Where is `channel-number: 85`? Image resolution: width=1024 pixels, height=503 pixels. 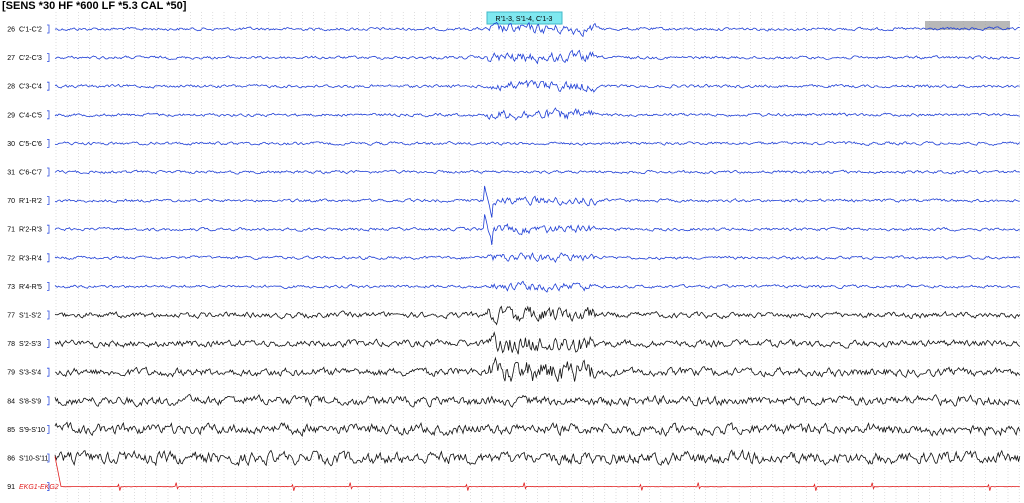 channel-number: 85 is located at coordinates (11, 430).